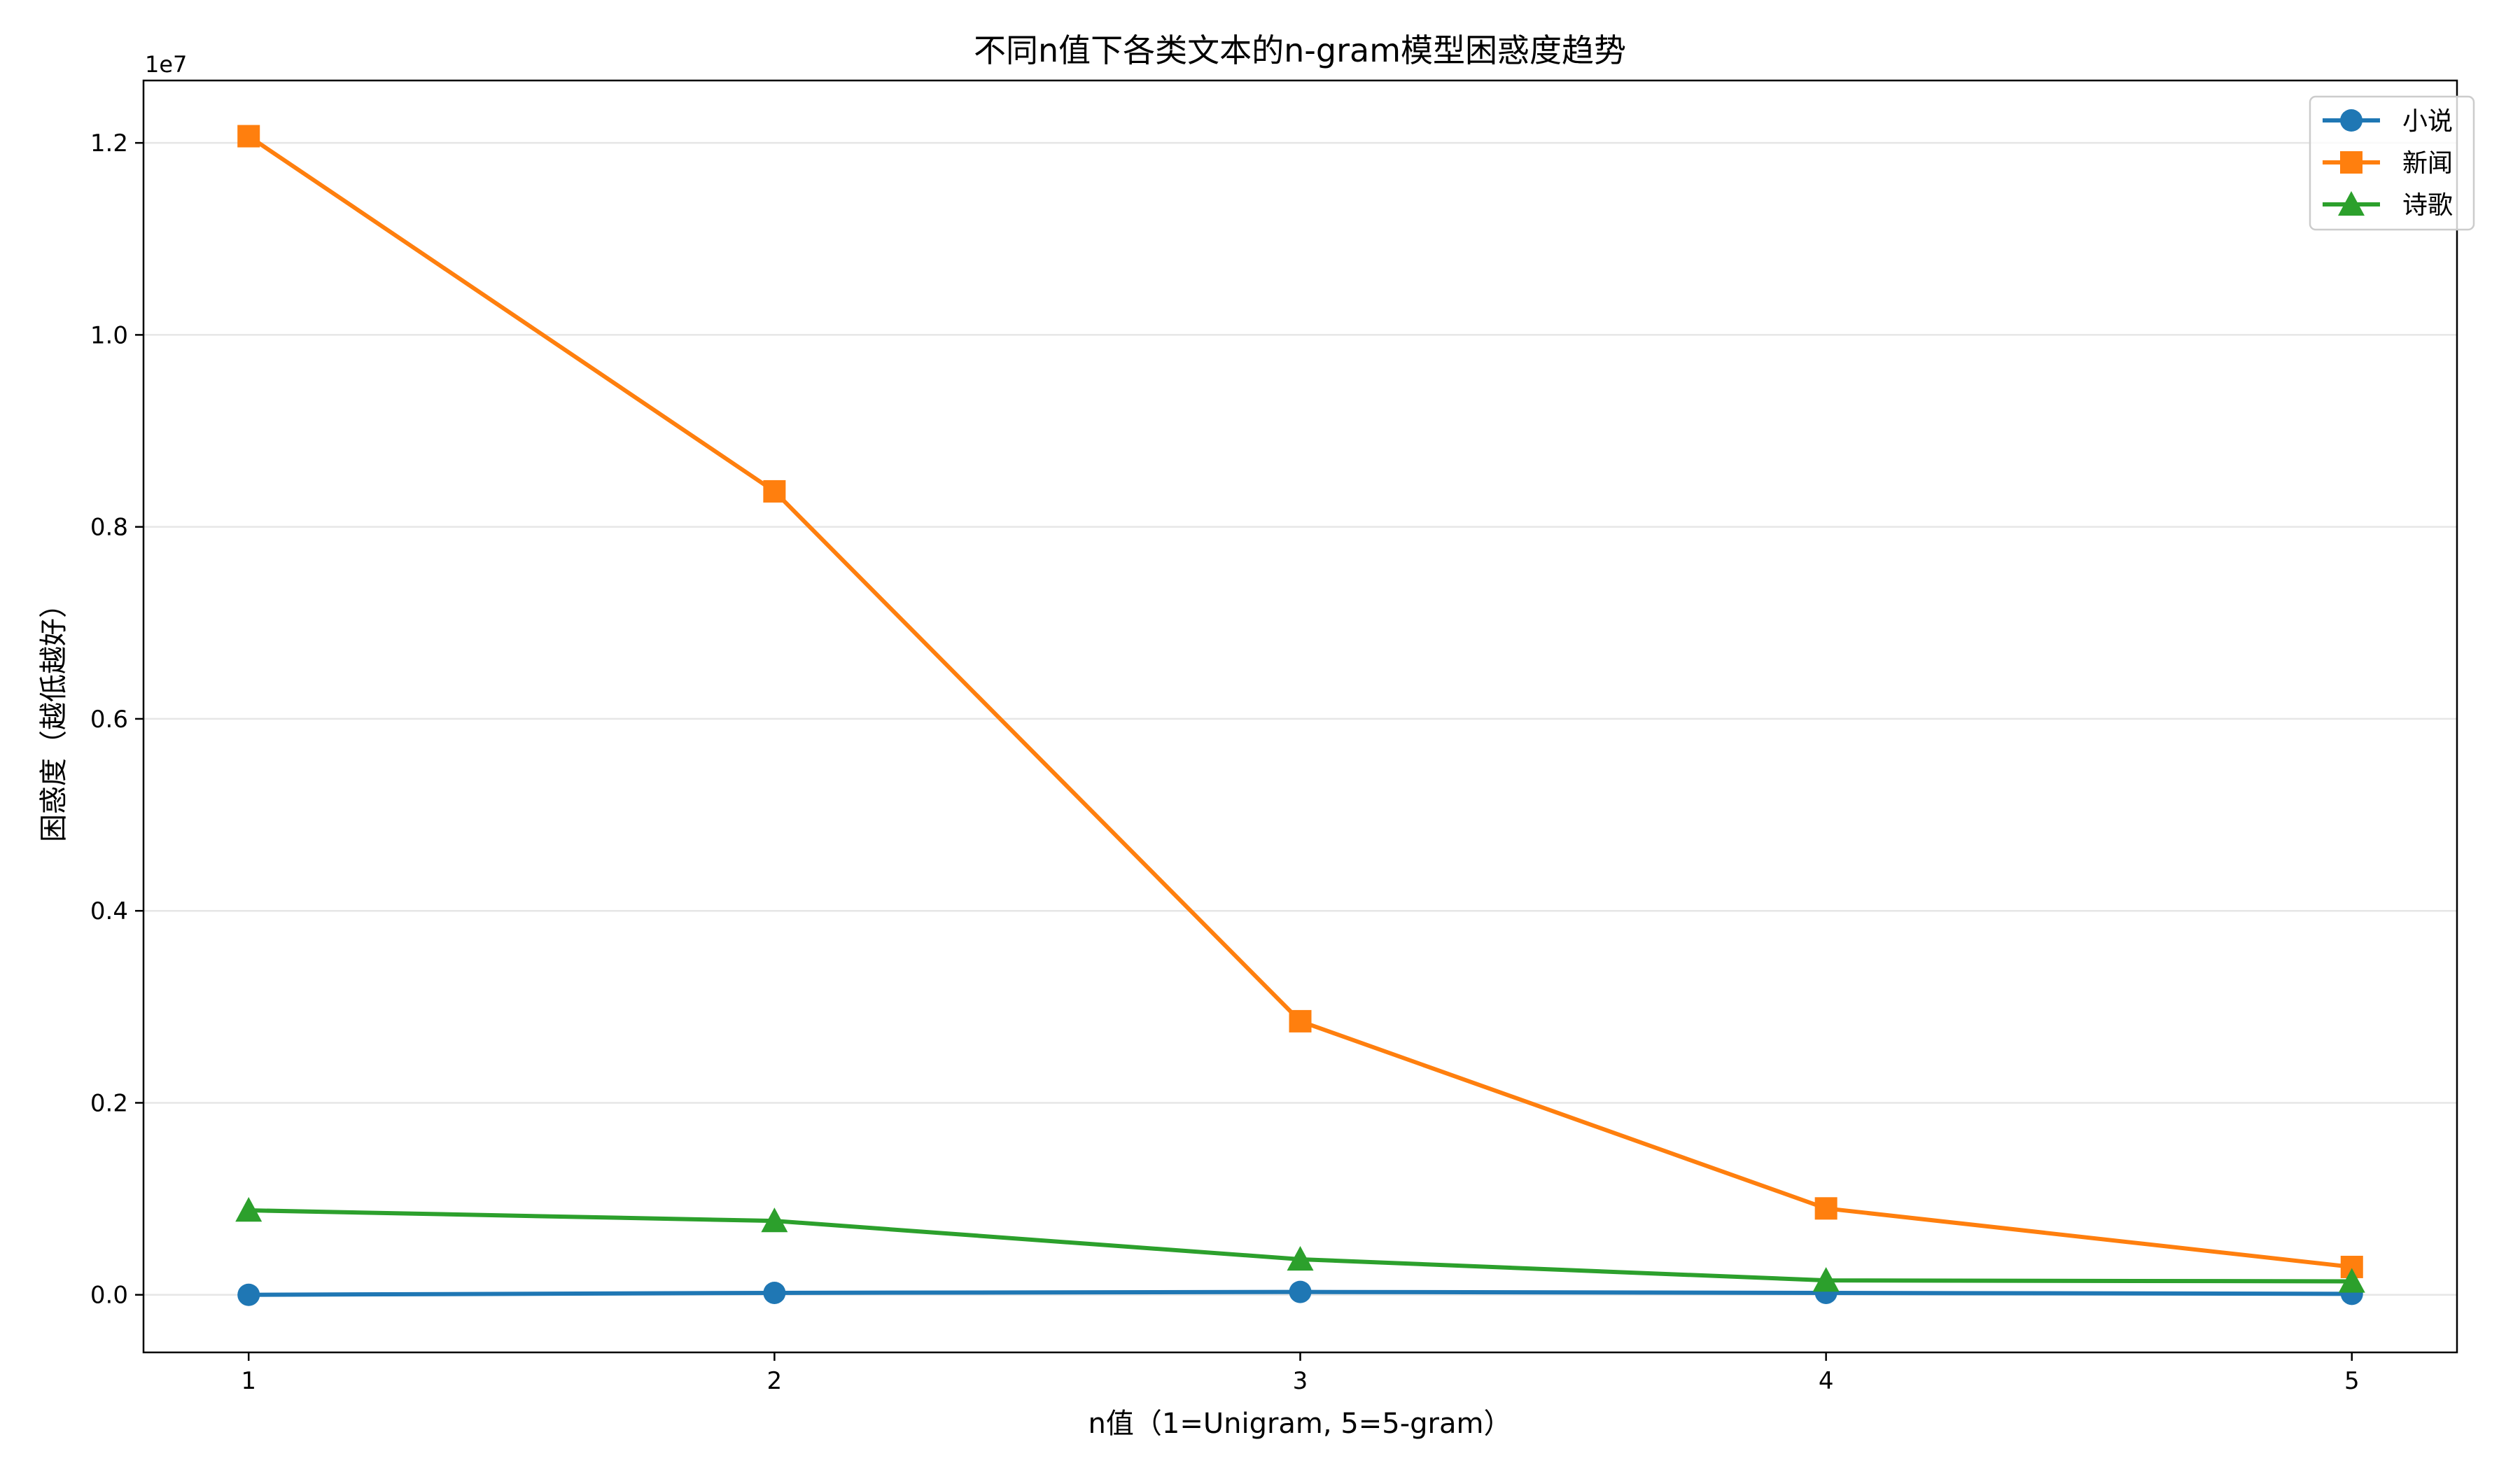 Image resolution: width=2520 pixels, height=1470 pixels. Describe the element at coordinates (166, 64) in the screenshot. I see `y-offset-label: 1e7` at that location.